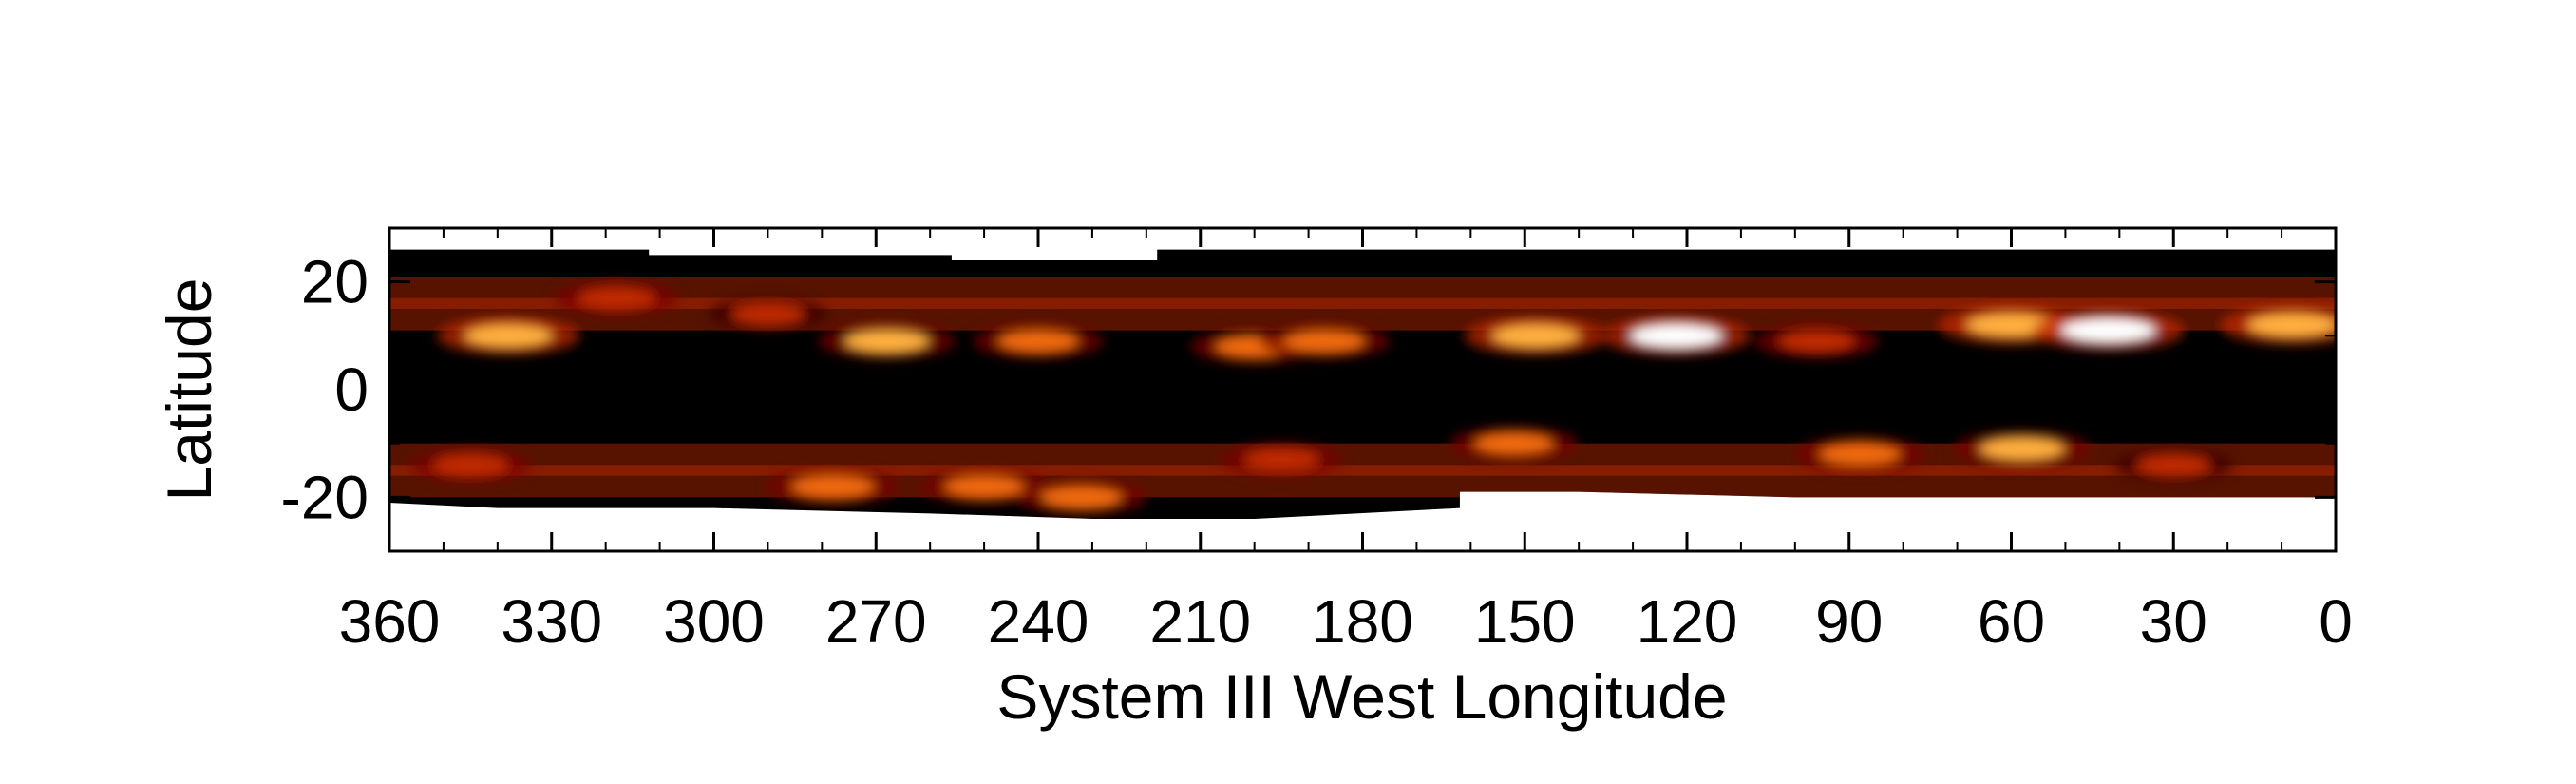  What do you see at coordinates (351, 390) in the screenshot?
I see `y-tick-label: 0` at bounding box center [351, 390].